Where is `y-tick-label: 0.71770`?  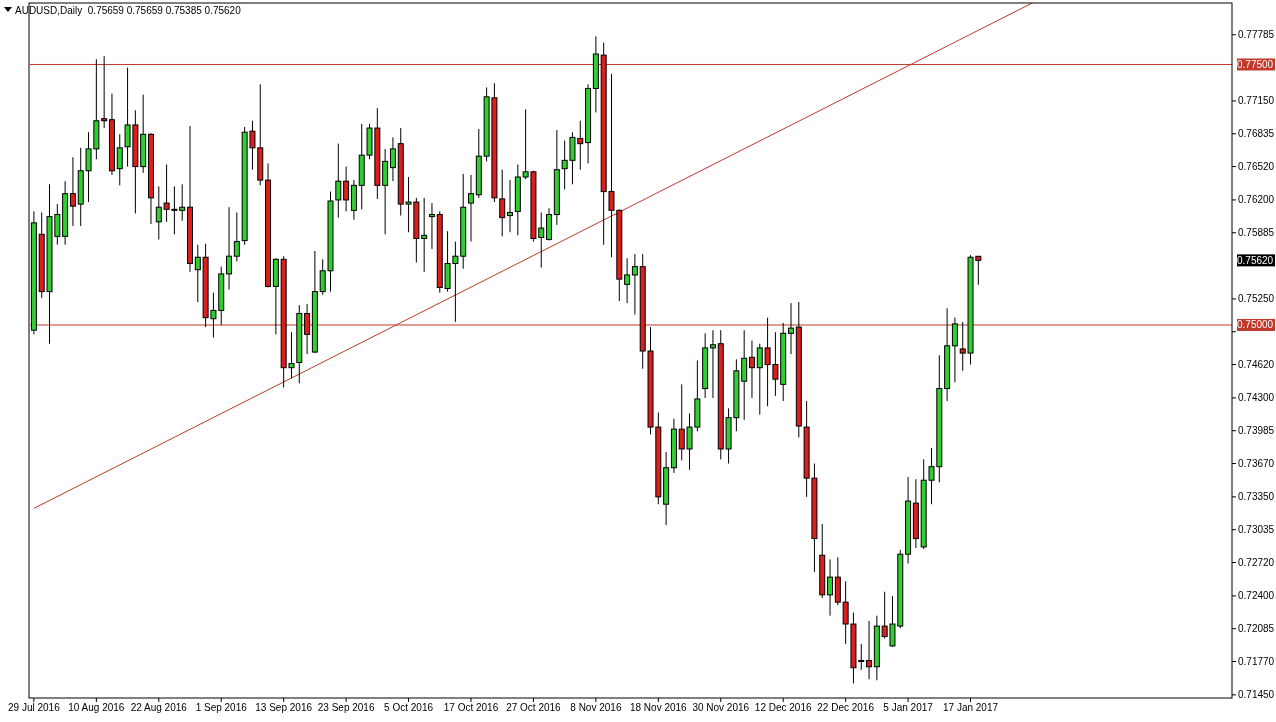 y-tick-label: 0.71770 is located at coordinates (1256, 662).